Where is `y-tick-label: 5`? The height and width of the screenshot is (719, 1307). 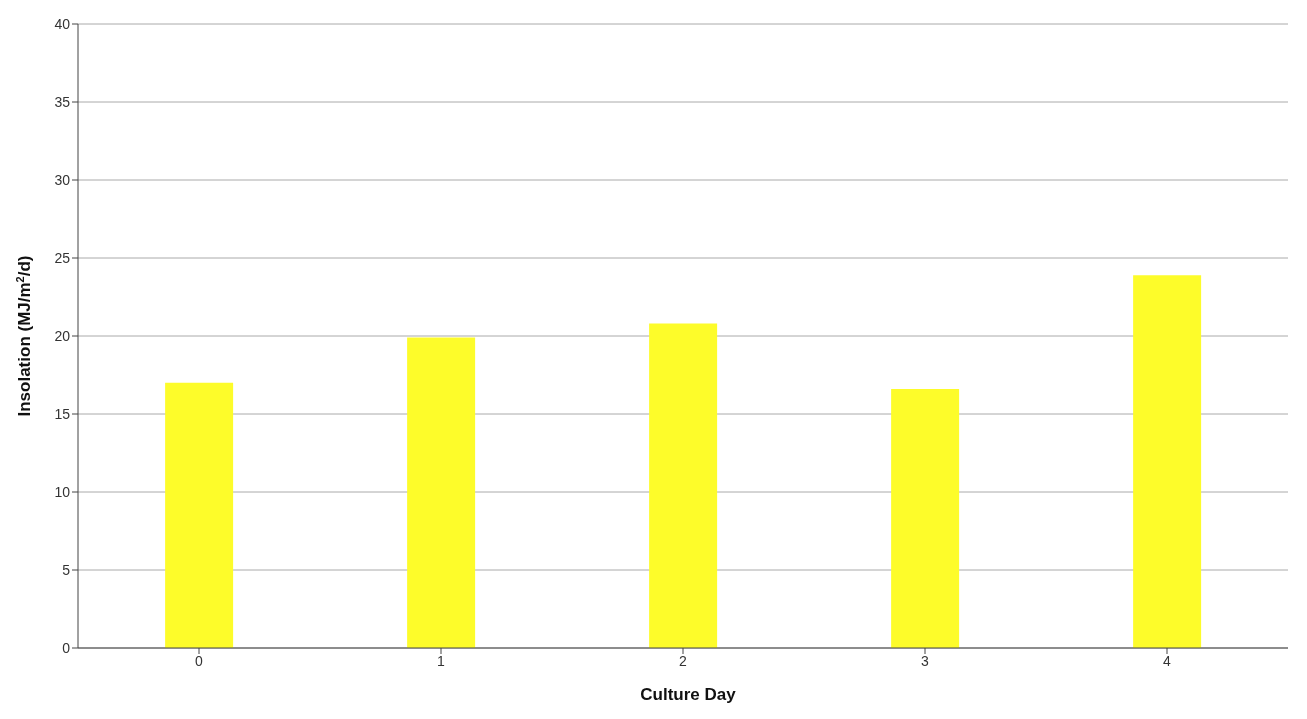 y-tick-label: 5 is located at coordinates (66, 569).